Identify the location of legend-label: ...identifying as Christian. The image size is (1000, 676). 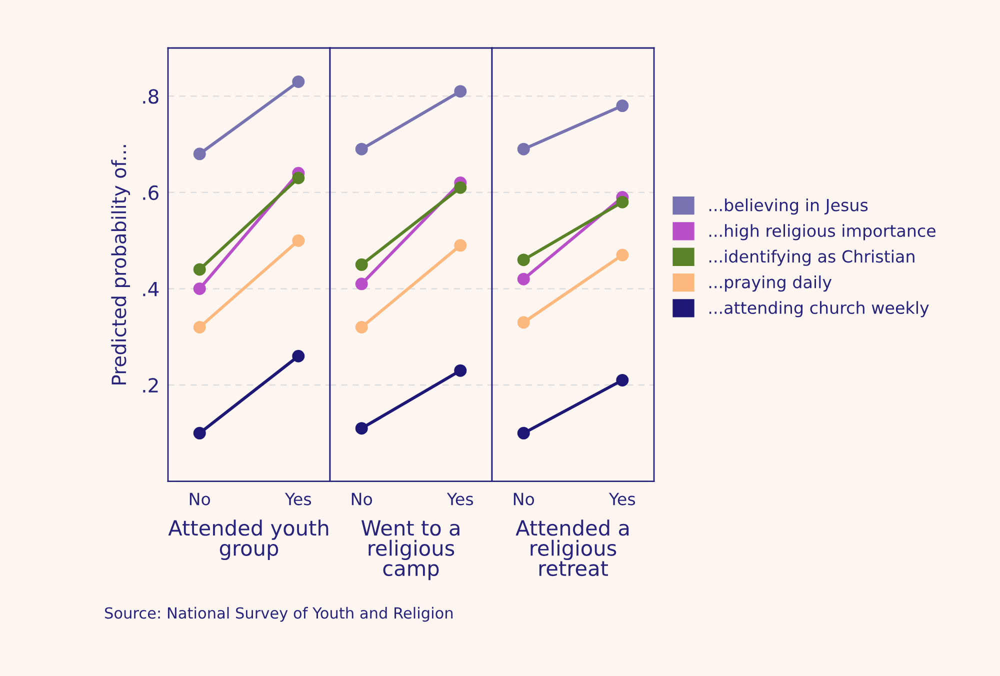
(811, 258).